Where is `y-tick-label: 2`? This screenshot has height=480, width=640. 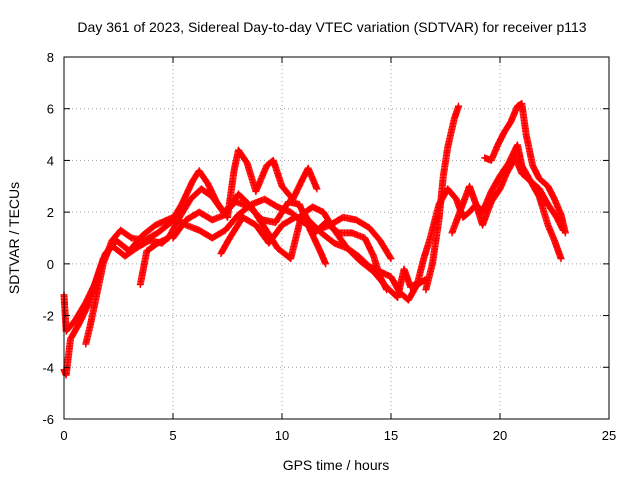
y-tick-label: 2 is located at coordinates (50, 212).